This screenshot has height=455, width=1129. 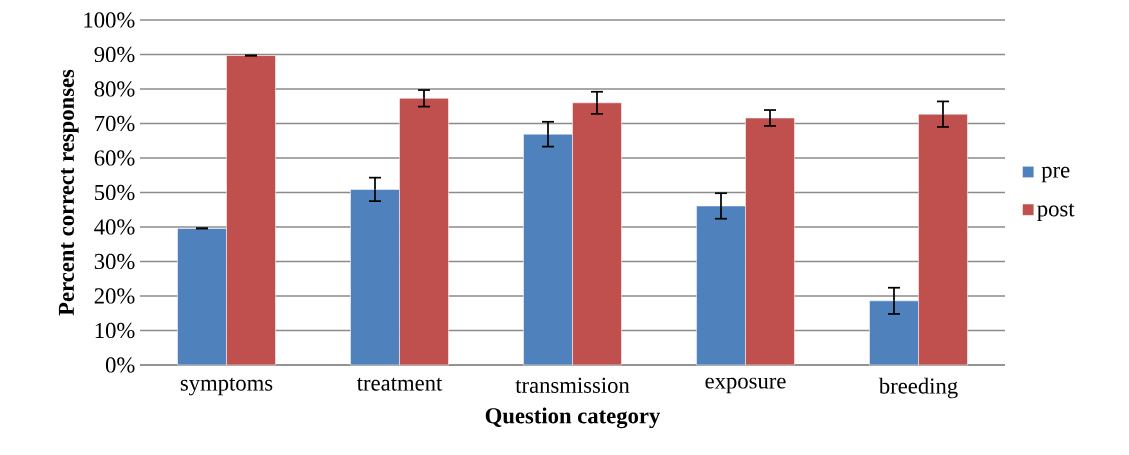 What do you see at coordinates (114, 227) in the screenshot?
I see `y-tick-label: 40%` at bounding box center [114, 227].